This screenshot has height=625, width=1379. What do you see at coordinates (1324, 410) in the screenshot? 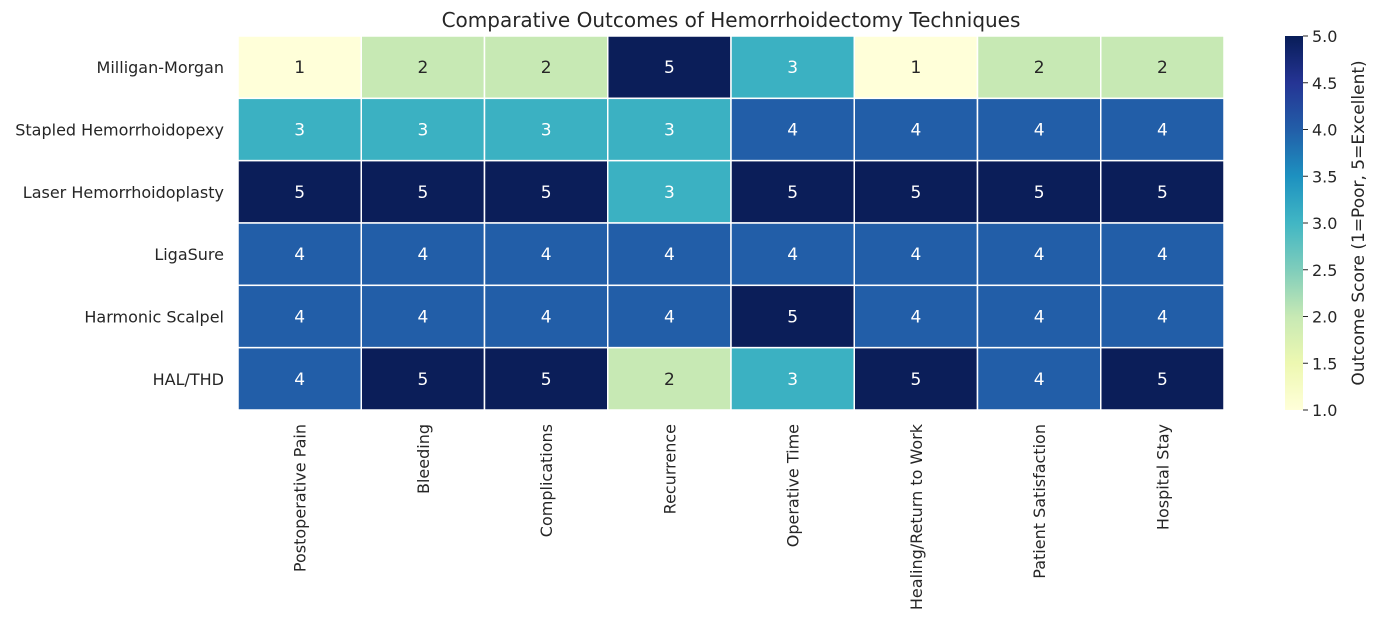
I see `colorbar-tick-label: 1.0` at bounding box center [1324, 410].